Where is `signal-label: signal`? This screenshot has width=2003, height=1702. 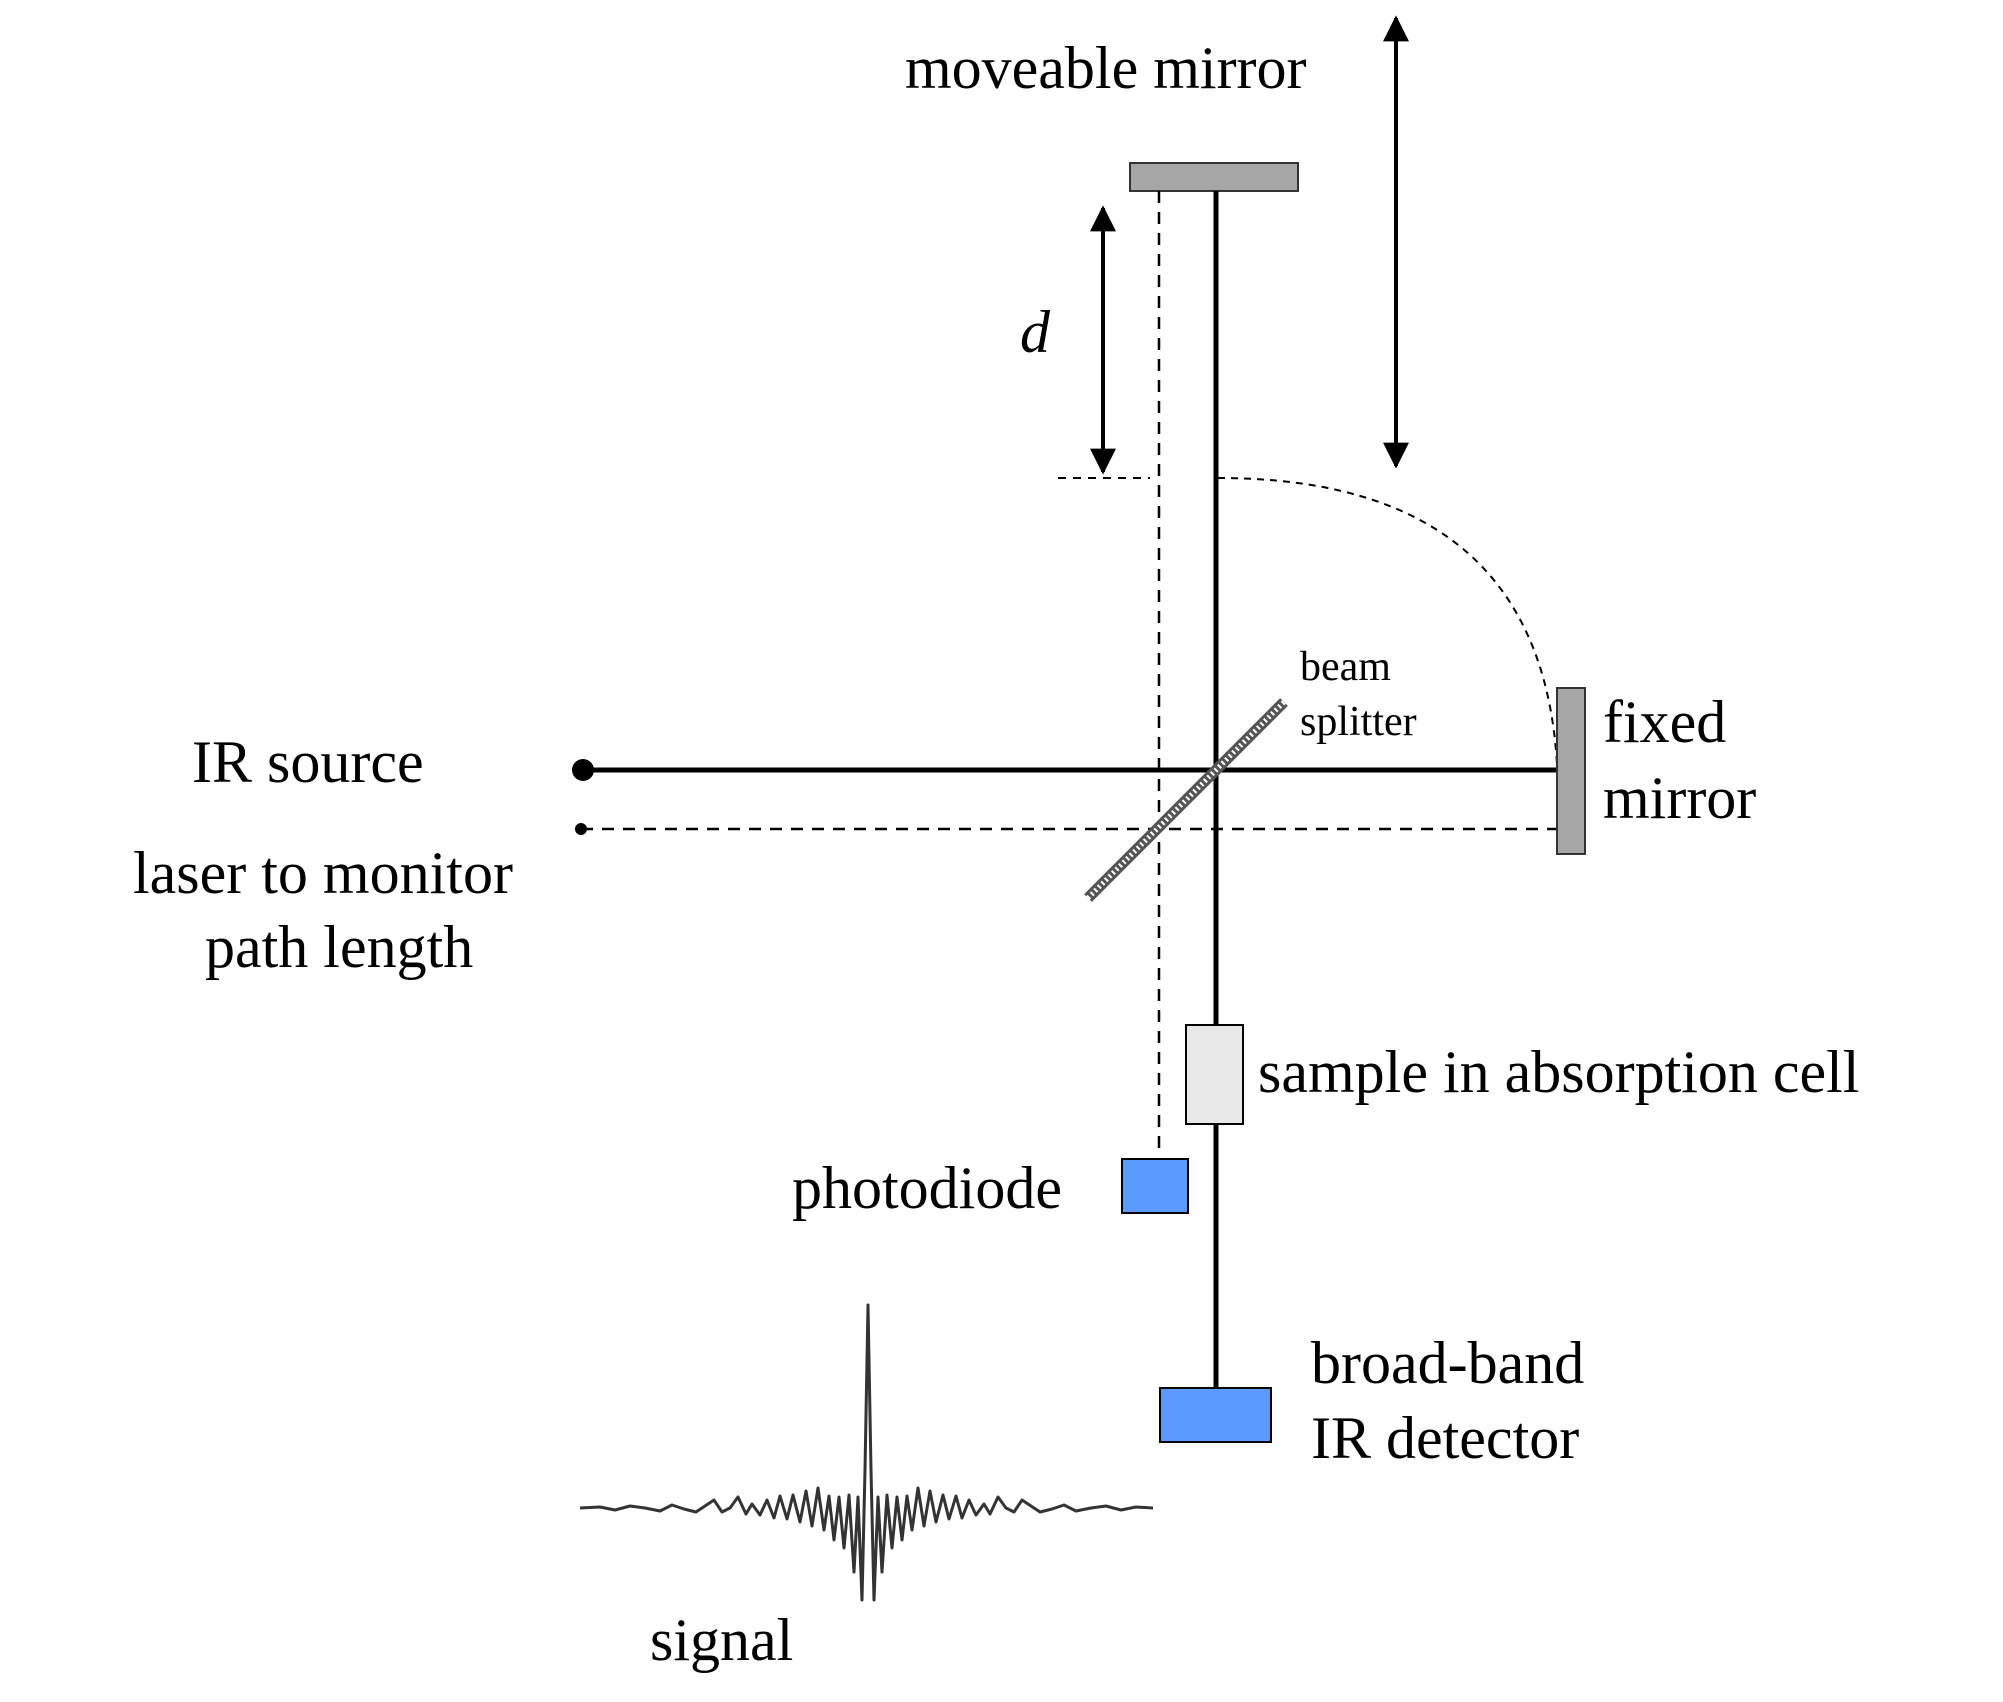 signal-label: signal is located at coordinates (721, 1640).